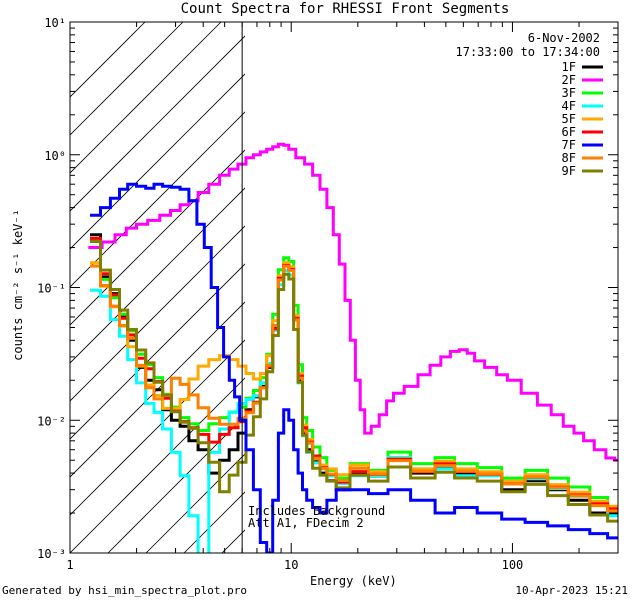 This screenshot has height=600, width=640. What do you see at coordinates (55, 23) in the screenshot?
I see `y-tick-label: 10¹` at bounding box center [55, 23].